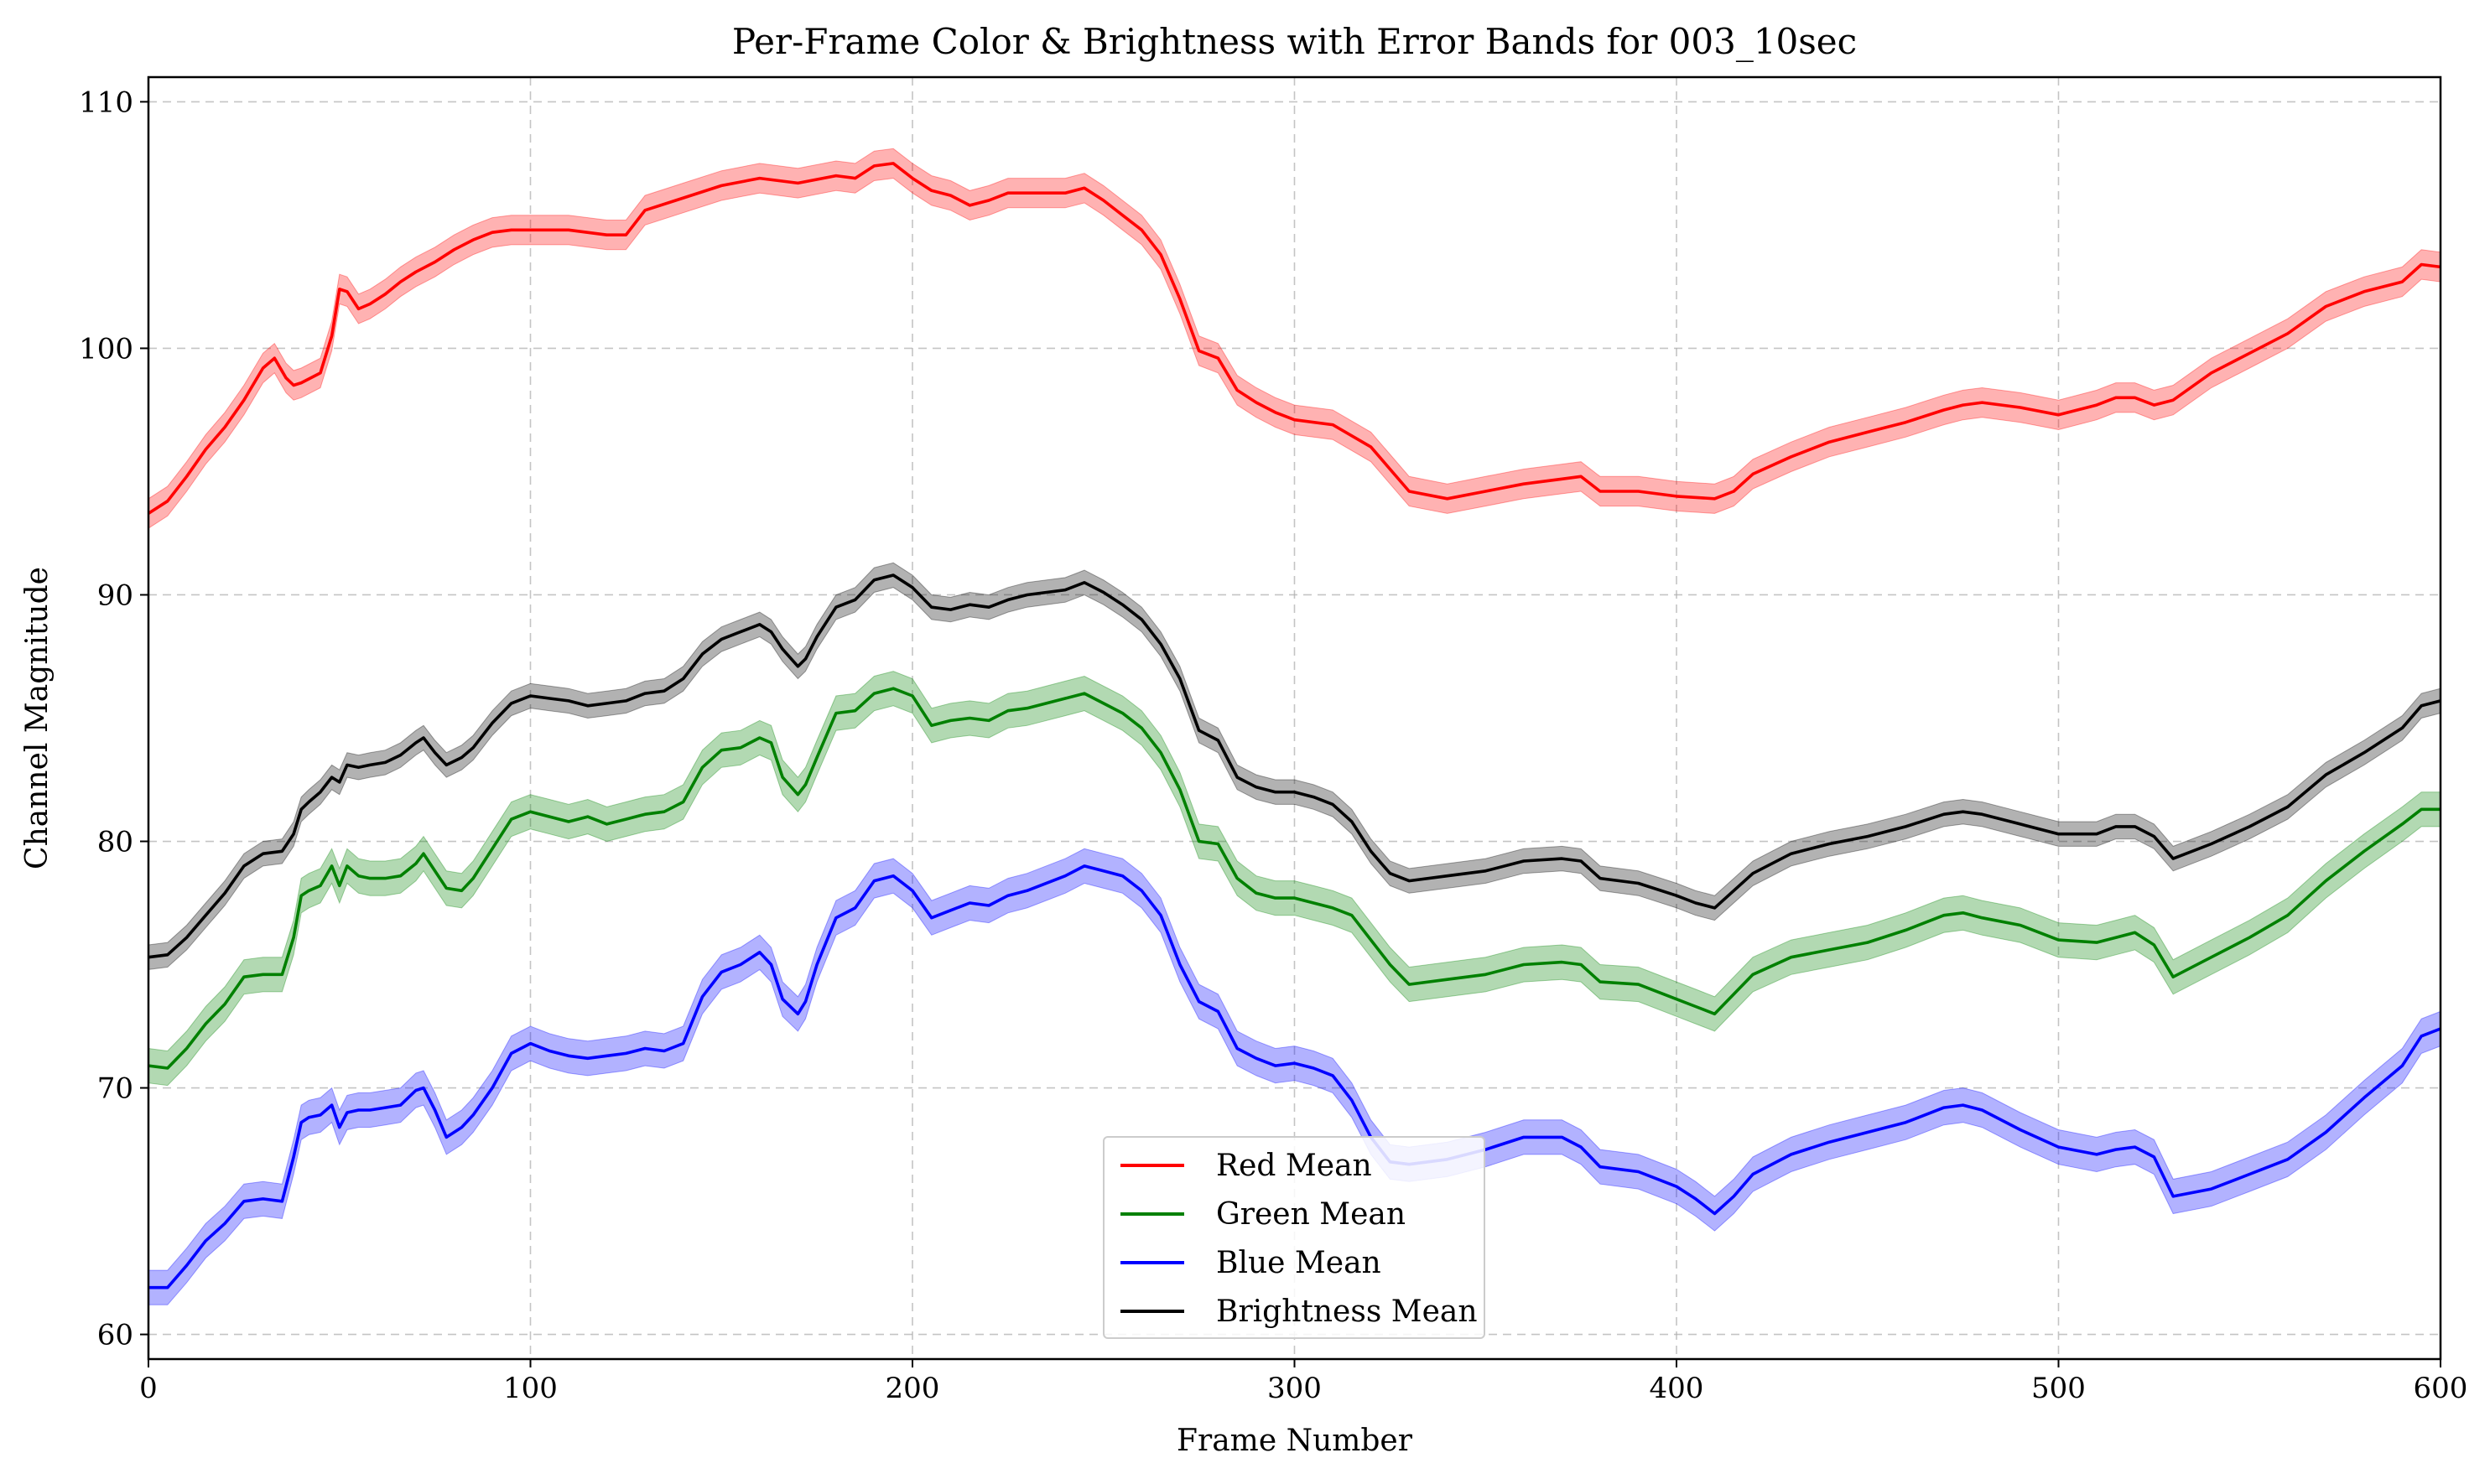 The width and height of the screenshot is (2490, 1484). I want to click on x-tick-label: 100, so click(530, 1388).